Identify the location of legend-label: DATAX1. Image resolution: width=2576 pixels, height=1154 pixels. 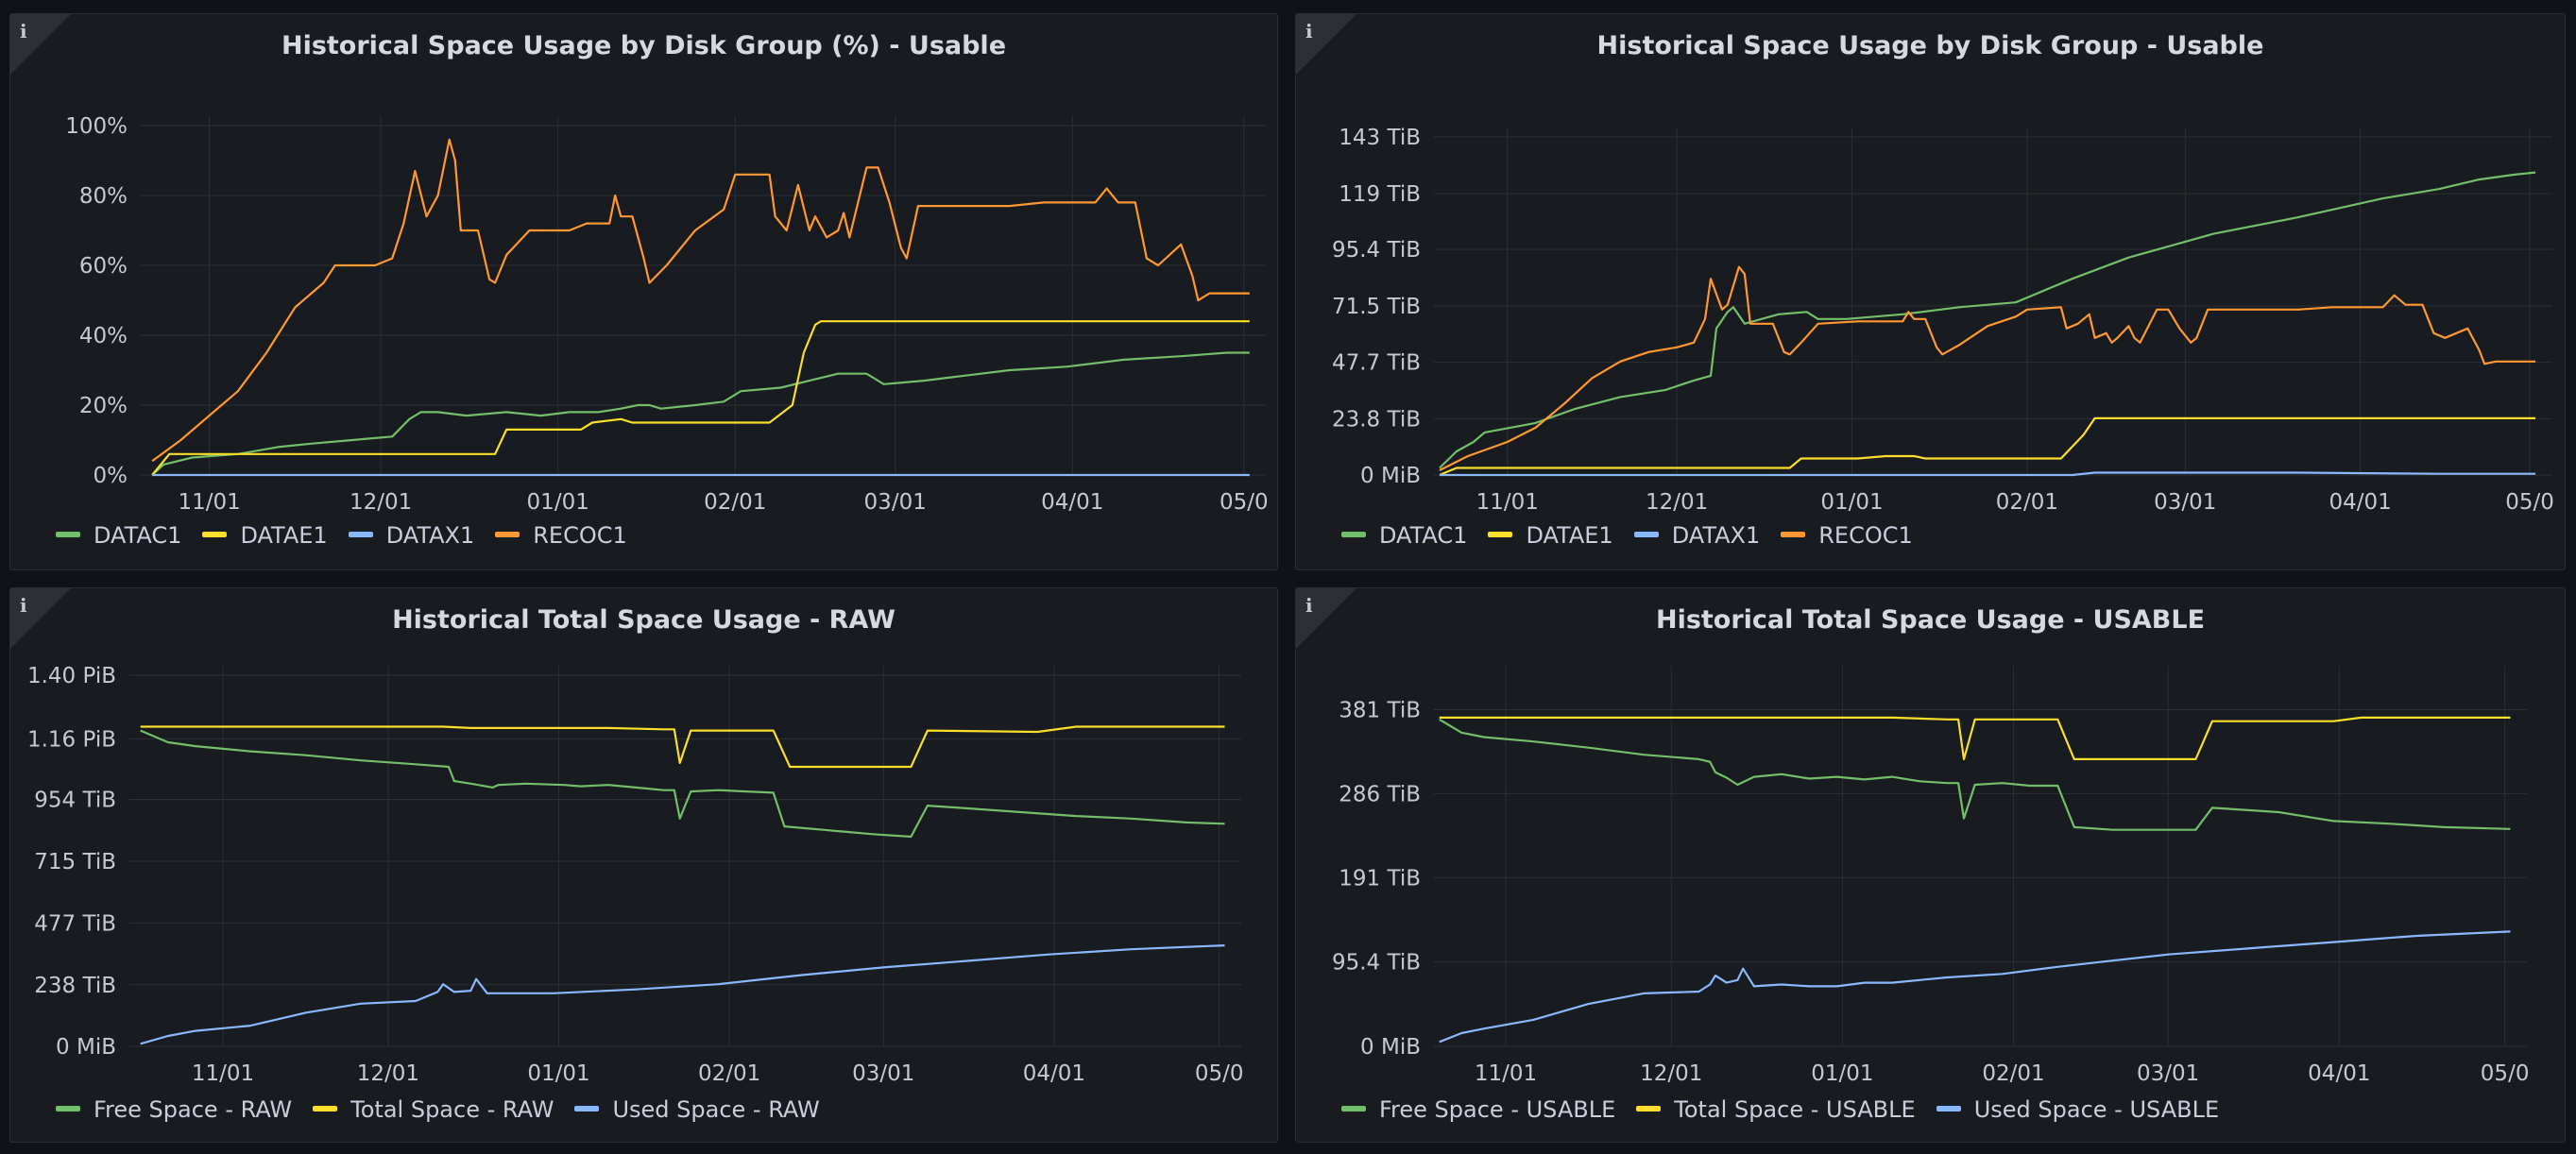
(1716, 535).